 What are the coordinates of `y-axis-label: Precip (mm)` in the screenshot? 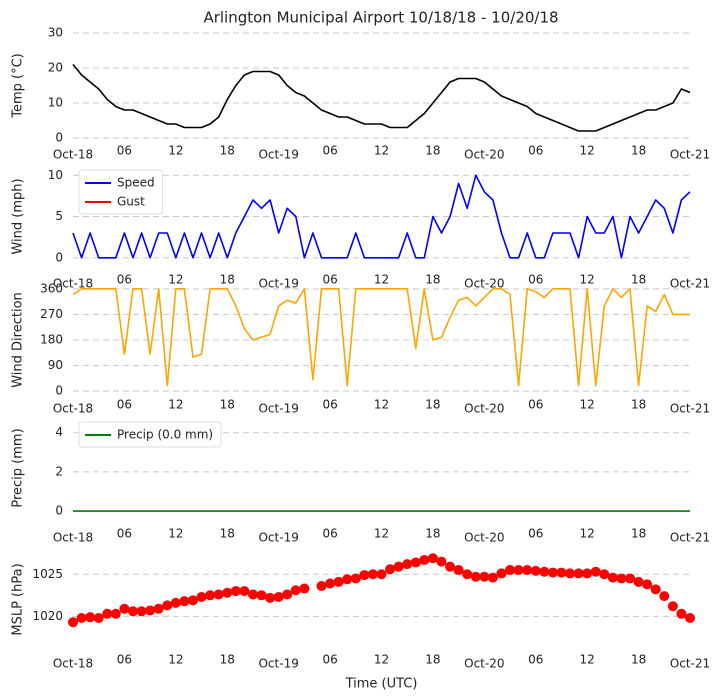 It's located at (18, 467).